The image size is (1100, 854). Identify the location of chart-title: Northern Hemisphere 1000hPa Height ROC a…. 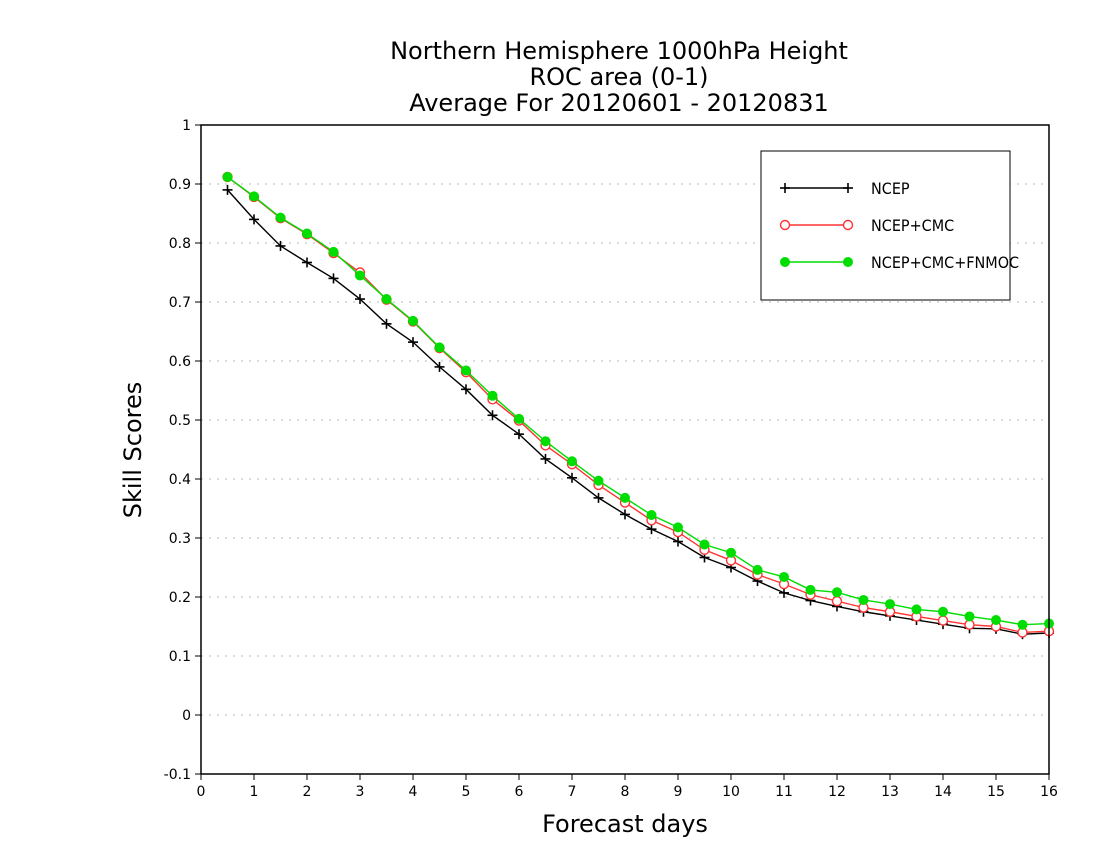
(619, 77).